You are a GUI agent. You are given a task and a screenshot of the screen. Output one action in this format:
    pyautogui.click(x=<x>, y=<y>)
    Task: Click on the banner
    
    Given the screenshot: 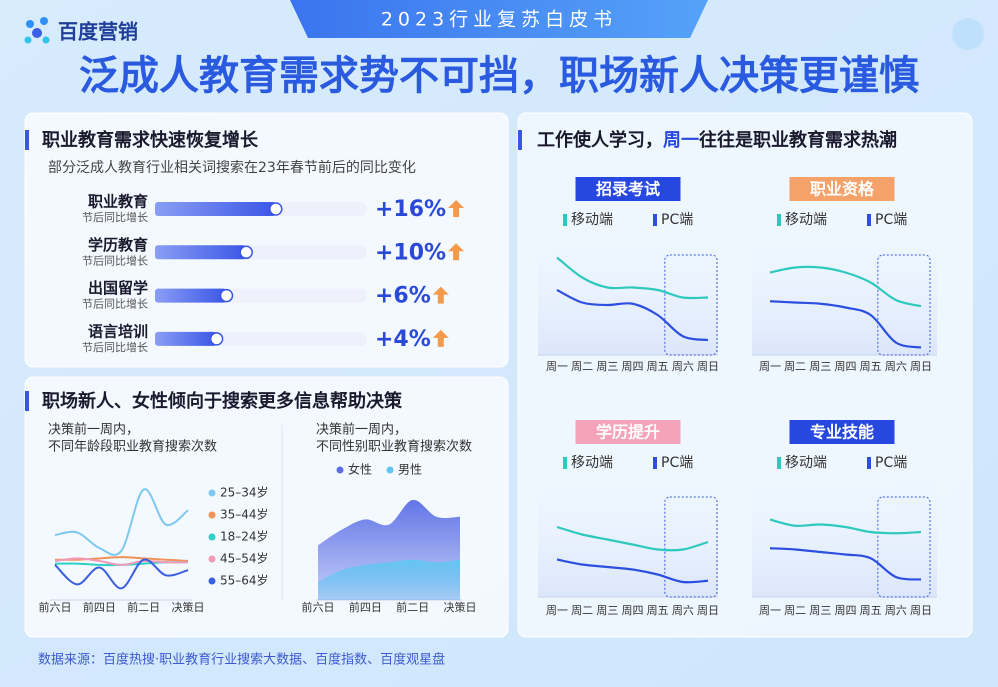 What is the action you would take?
    pyautogui.click(x=499, y=19)
    